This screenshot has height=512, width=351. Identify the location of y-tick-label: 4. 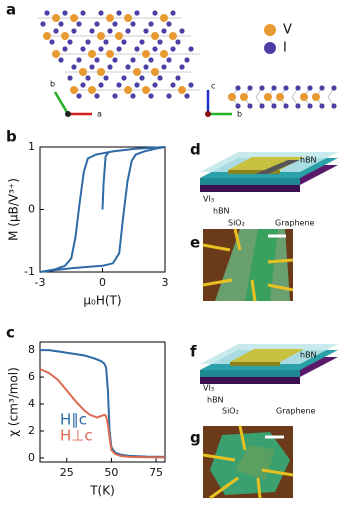
(31, 403).